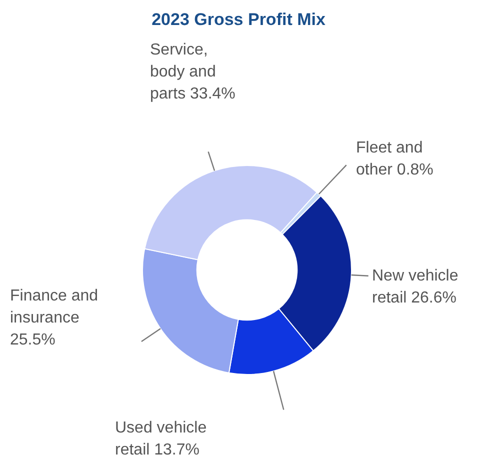 Image resolution: width=477 pixels, height=472 pixels. I want to click on chart-title: 2023 Gross Profit Mix, so click(238, 20).